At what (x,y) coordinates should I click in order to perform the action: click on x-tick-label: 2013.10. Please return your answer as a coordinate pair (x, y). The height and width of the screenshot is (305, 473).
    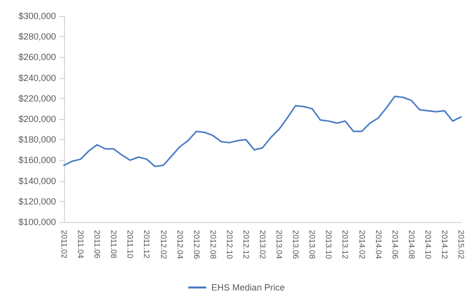
    Looking at the image, I should click on (329, 245).